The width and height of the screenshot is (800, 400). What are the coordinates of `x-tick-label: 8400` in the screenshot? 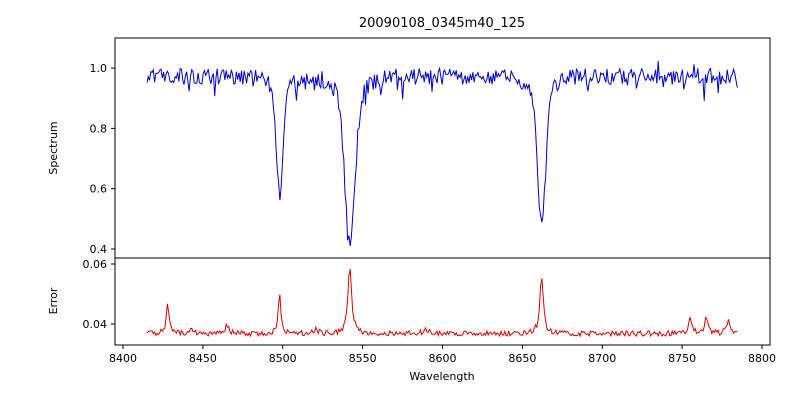 It's located at (123, 358).